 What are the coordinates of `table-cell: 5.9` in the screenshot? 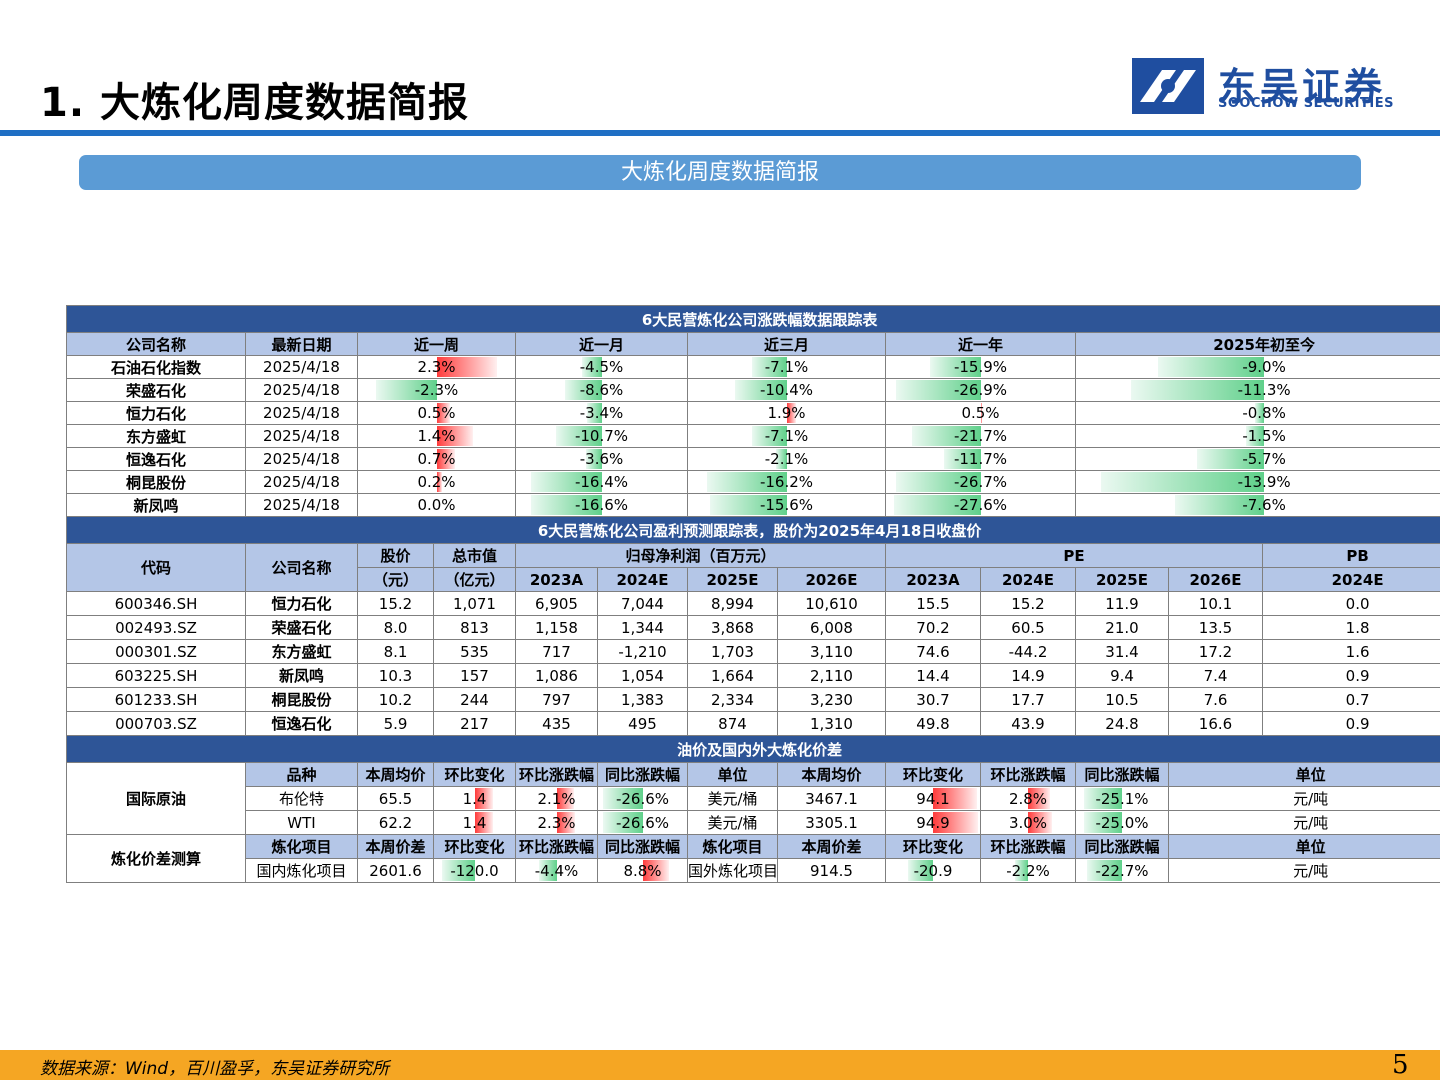 It's located at (395, 723).